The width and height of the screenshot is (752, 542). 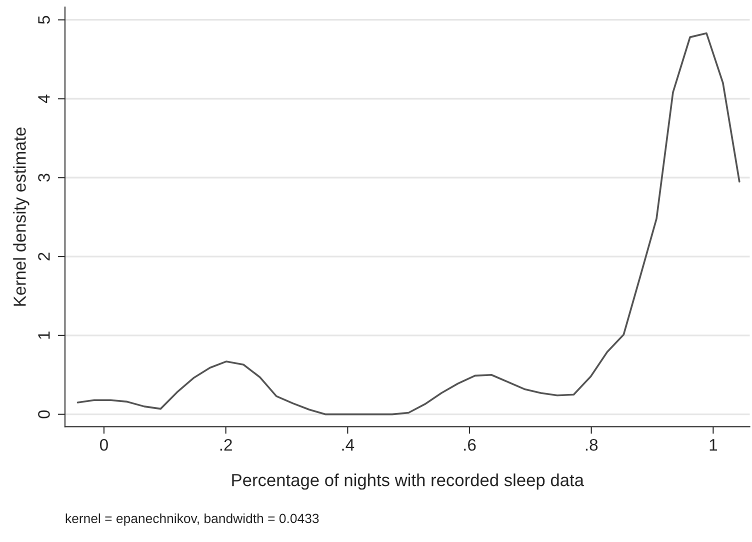 What do you see at coordinates (192, 519) in the screenshot?
I see `text: kernel = epanechnikov, bandwidth = 0.0433` at bounding box center [192, 519].